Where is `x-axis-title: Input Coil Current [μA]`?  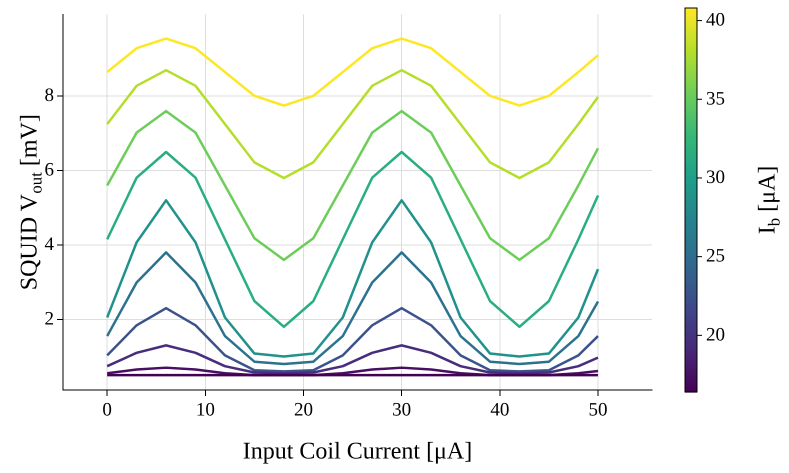
x-axis-title: Input Coil Current [μA] is located at coordinates (357, 451).